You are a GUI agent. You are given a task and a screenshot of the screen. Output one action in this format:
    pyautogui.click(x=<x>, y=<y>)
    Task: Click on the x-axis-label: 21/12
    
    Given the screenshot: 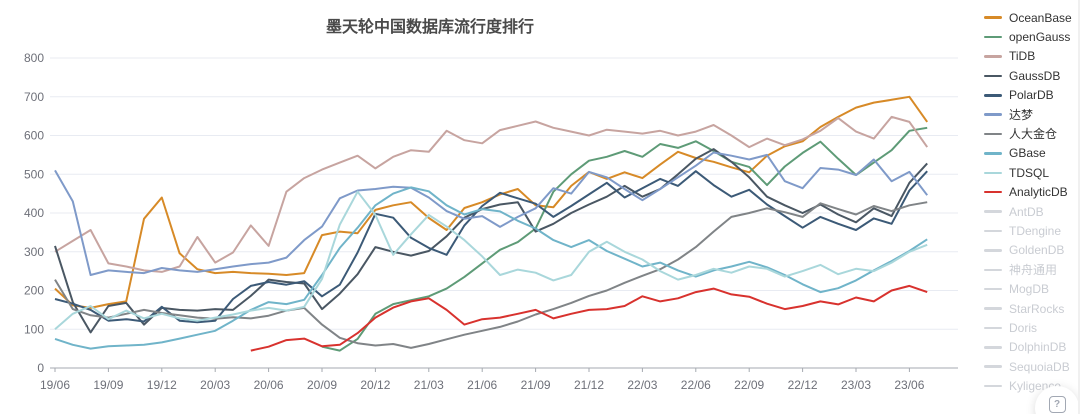 What is the action you would take?
    pyautogui.click(x=589, y=385)
    